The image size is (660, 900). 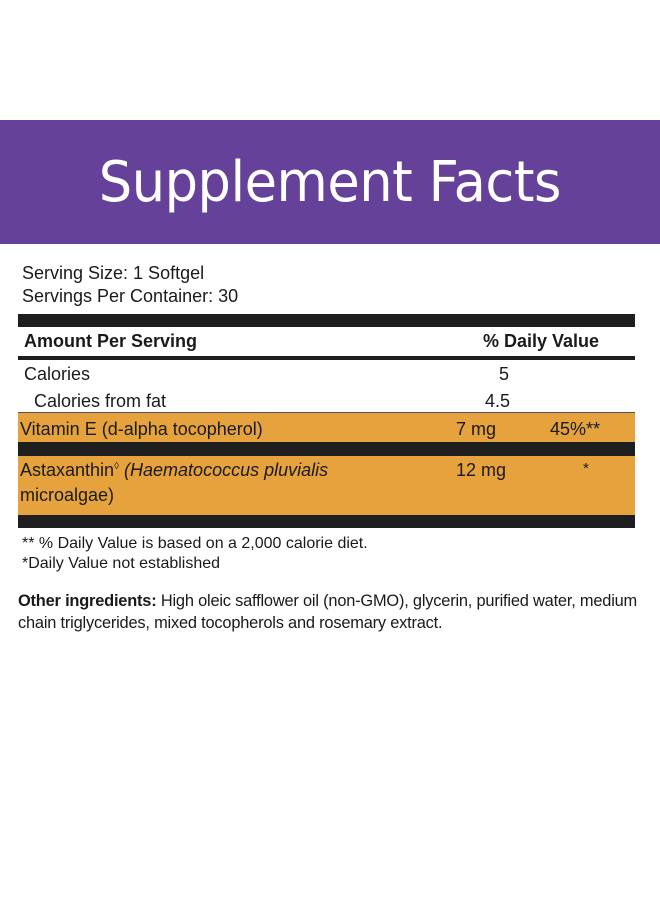 I want to click on nutrient-name: Calories, so click(x=57, y=374).